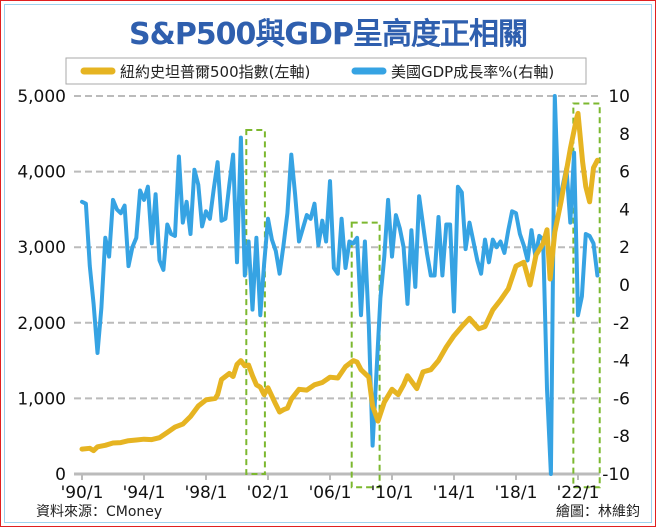  Describe the element at coordinates (41, 97) in the screenshot. I see `y-left-tick-label: 5,000` at that location.